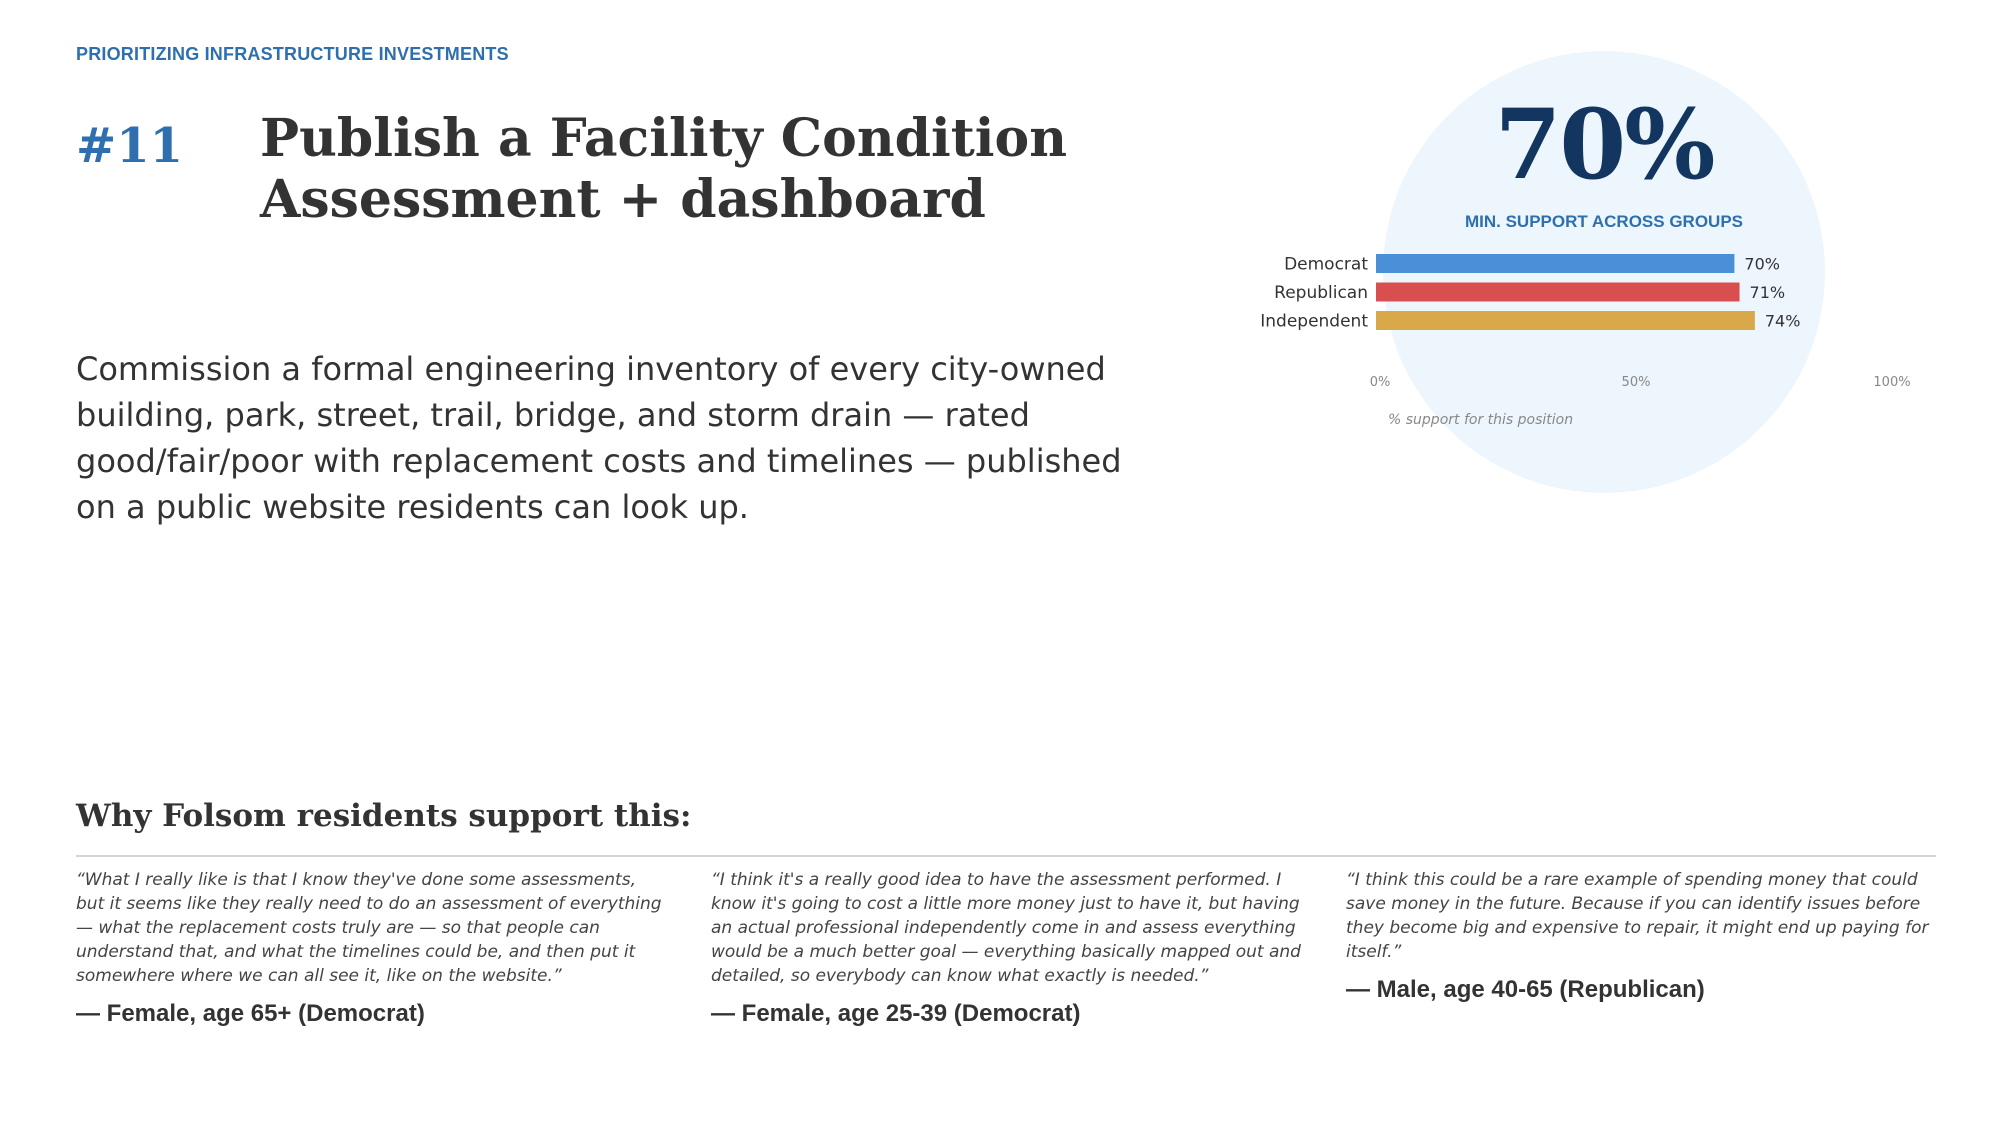  Describe the element at coordinates (1525, 989) in the screenshot. I see `quote-attribution: — Male, age 40-65 (Republican)` at that location.